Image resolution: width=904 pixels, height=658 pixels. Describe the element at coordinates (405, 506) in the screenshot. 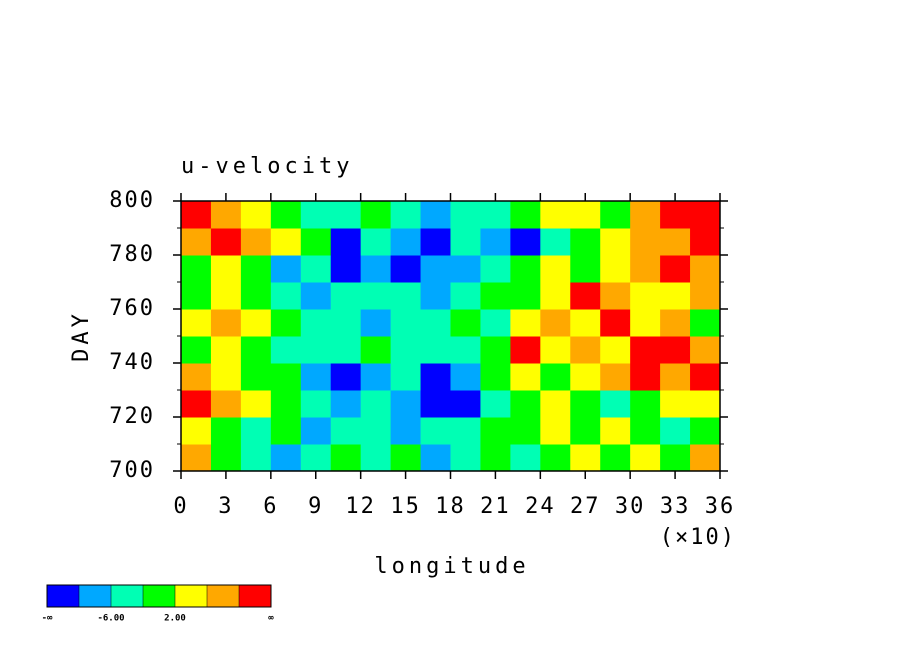

I see `x-tick-label: 15` at that location.